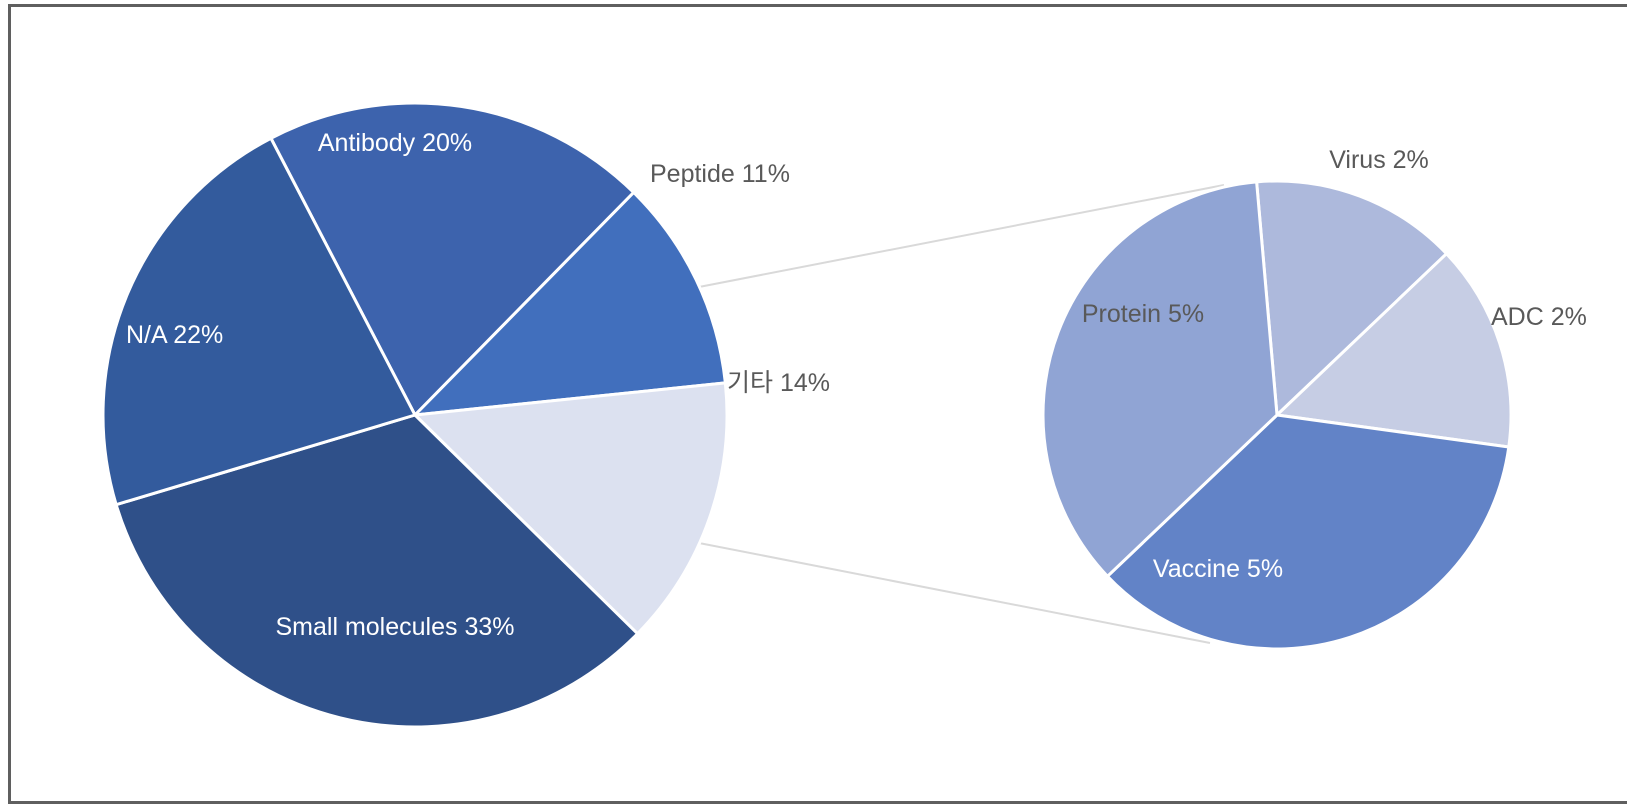 Image resolution: width=1627 pixels, height=804 pixels. I want to click on pie-slice-virus, so click(1351, 299).